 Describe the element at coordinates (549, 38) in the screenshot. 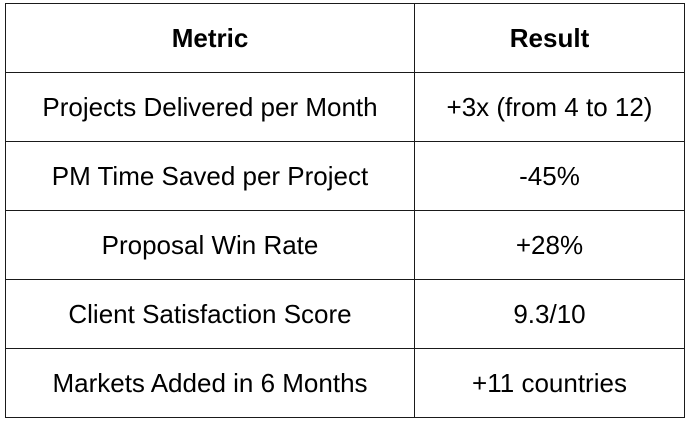

I see `column-header-result: Result` at that location.